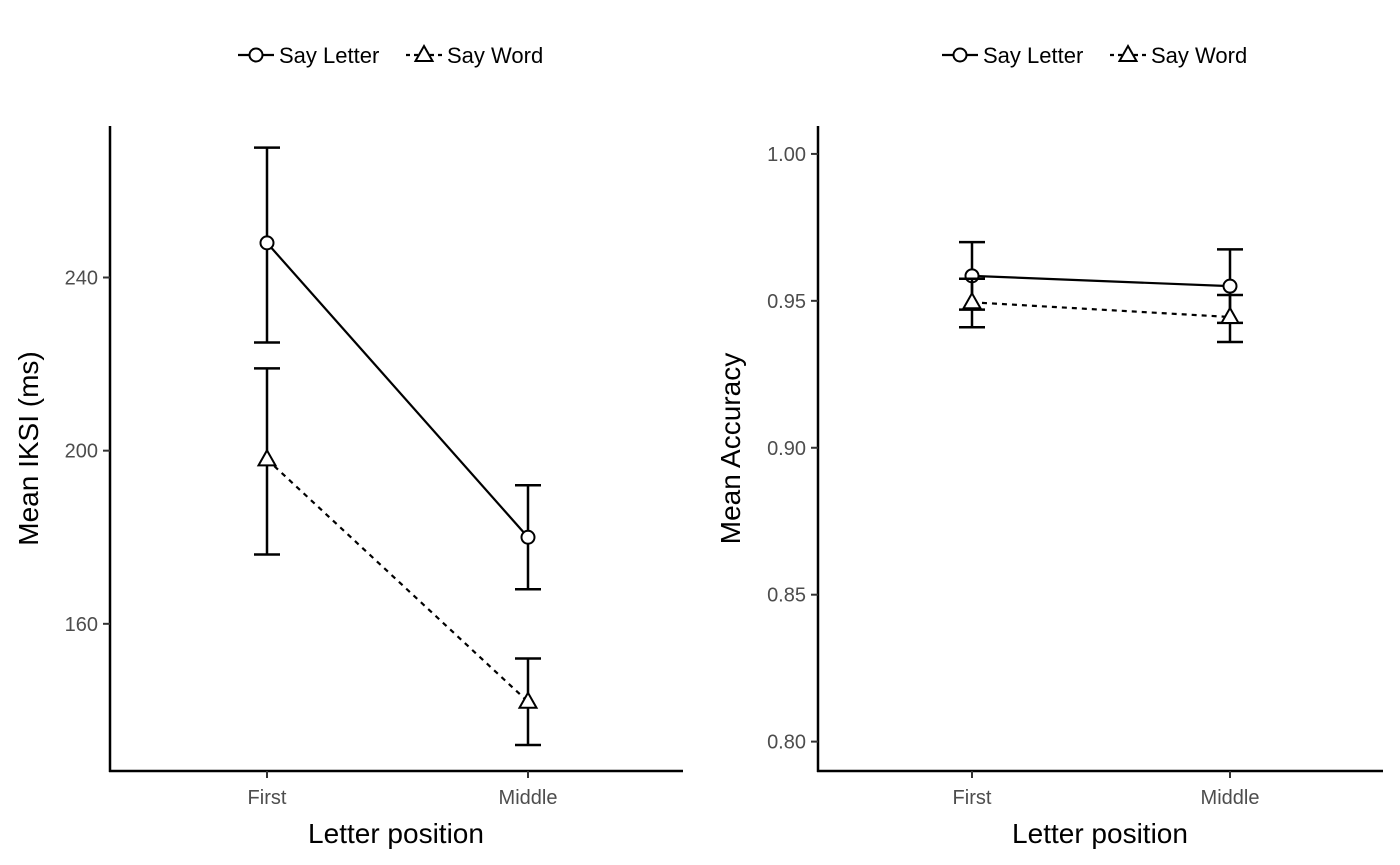  What do you see at coordinates (81, 452) in the screenshot?
I see `y-tick-label: 200` at bounding box center [81, 452].